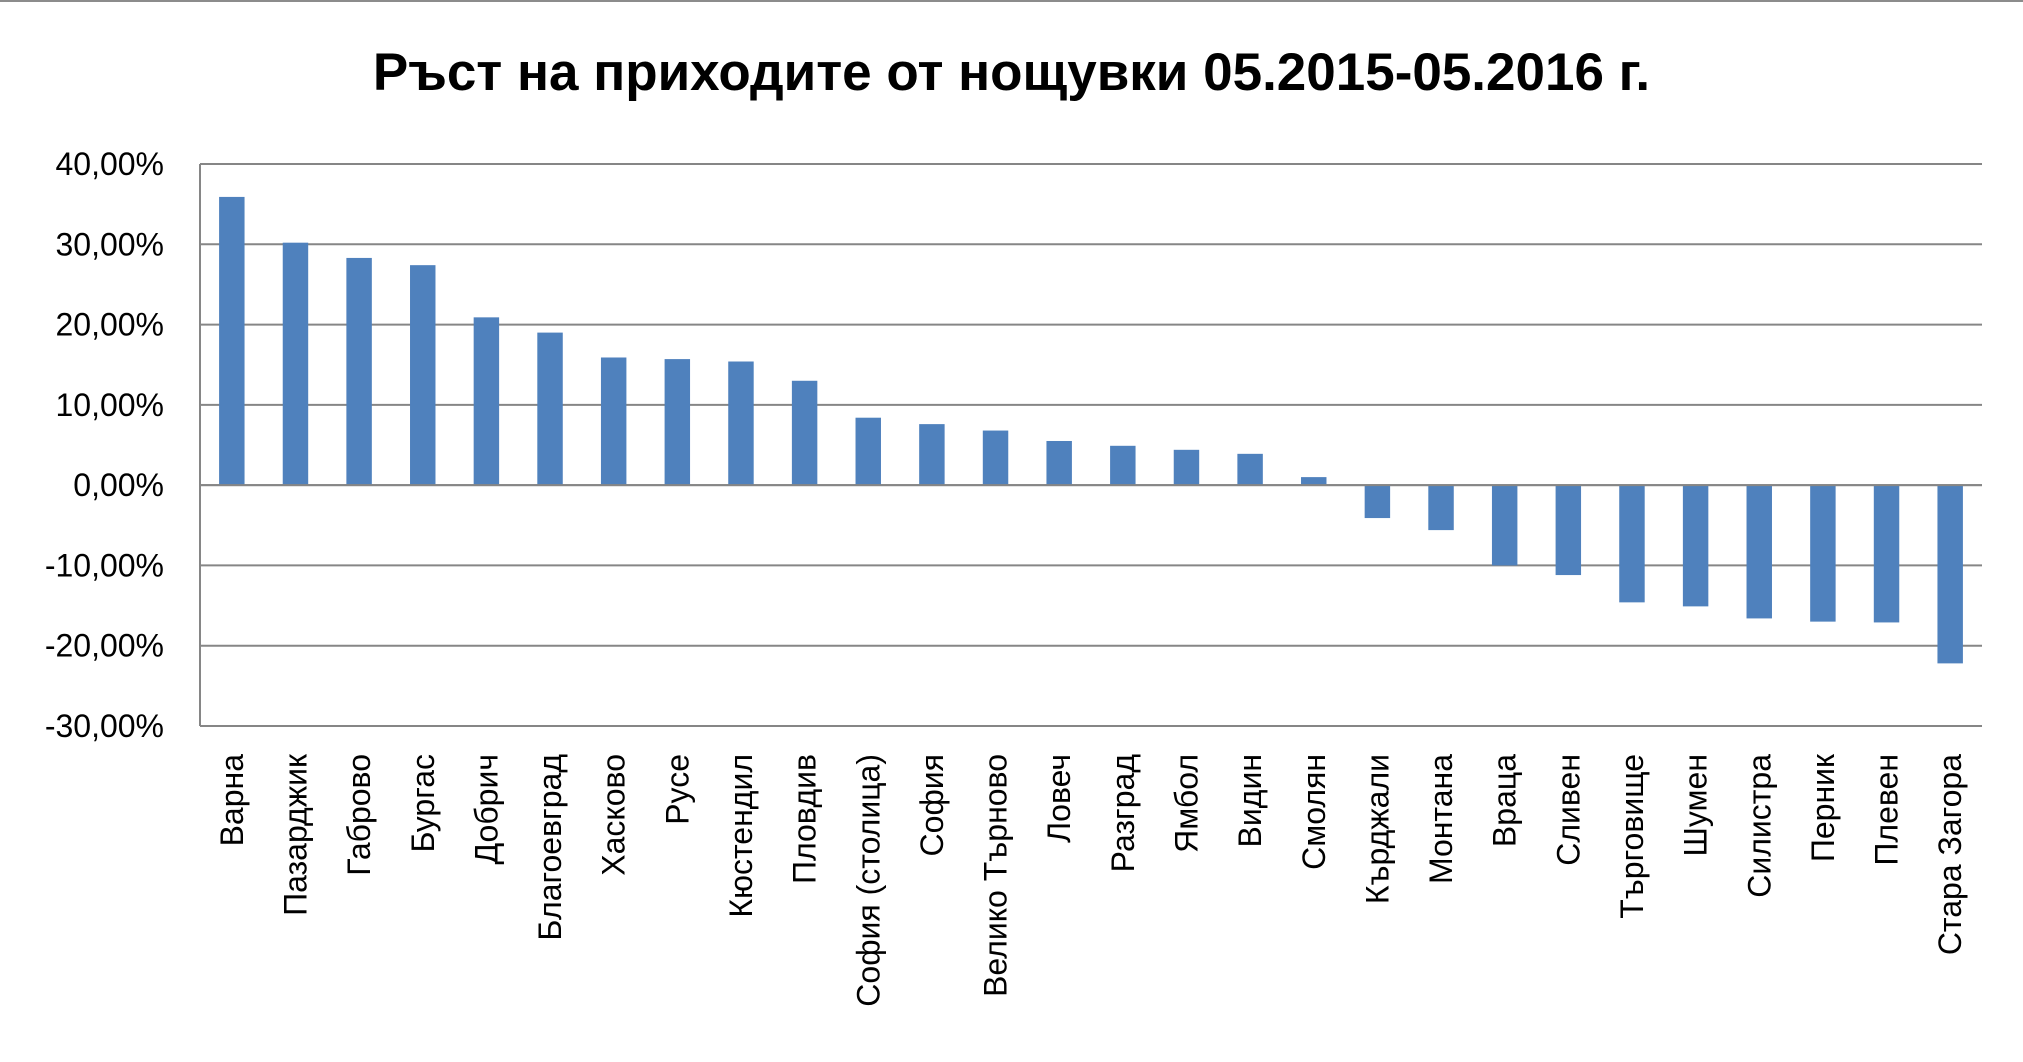 Image resolution: width=2023 pixels, height=1062 pixels. What do you see at coordinates (1123, 813) in the screenshot?
I see `category-label: Разград` at bounding box center [1123, 813].